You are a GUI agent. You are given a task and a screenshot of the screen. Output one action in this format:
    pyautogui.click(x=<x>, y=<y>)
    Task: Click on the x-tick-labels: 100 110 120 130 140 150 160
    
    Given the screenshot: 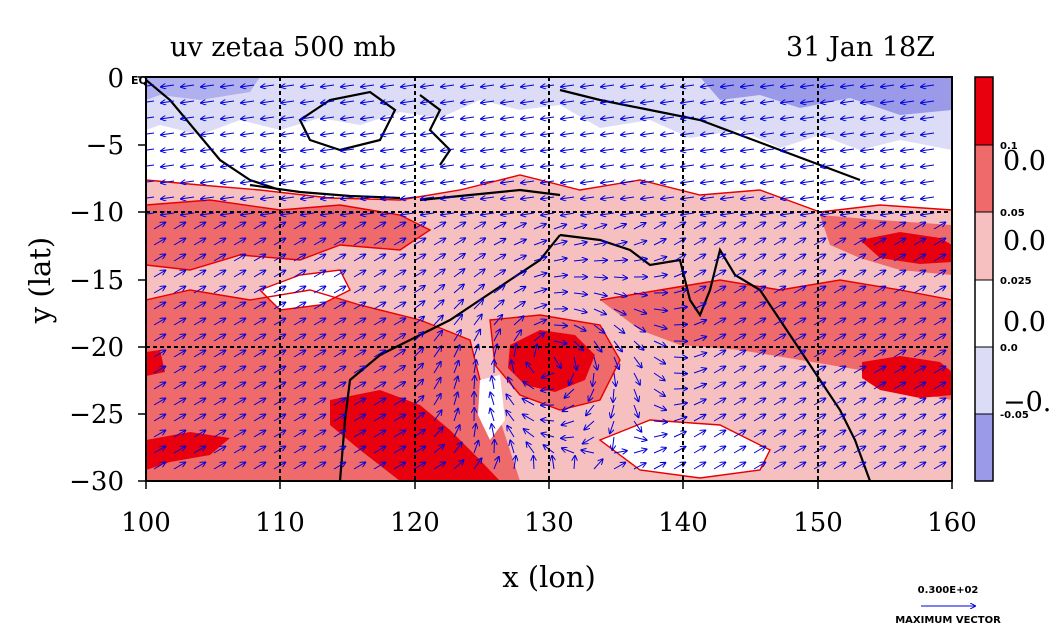 What is the action you would take?
    pyautogui.click(x=549, y=523)
    